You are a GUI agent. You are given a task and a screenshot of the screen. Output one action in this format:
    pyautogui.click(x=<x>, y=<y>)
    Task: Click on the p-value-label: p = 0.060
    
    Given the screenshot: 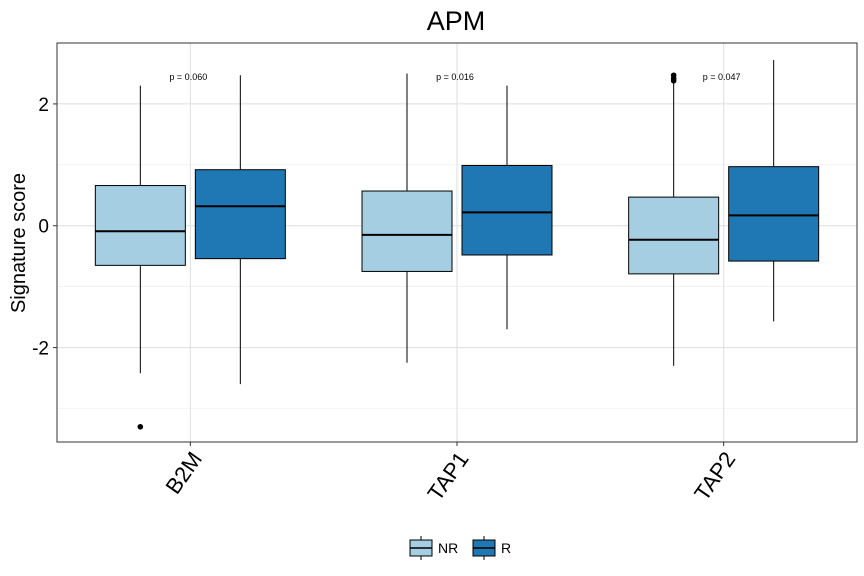 What is the action you would take?
    pyautogui.click(x=188, y=77)
    